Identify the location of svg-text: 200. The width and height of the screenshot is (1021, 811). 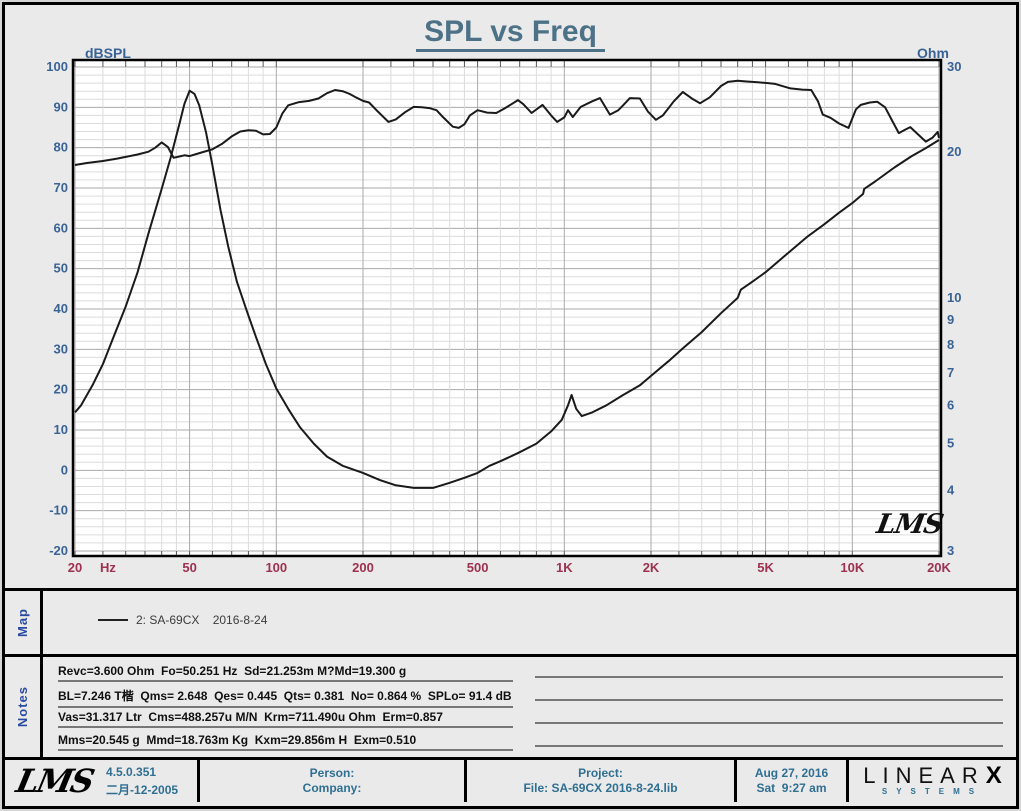
(363, 567).